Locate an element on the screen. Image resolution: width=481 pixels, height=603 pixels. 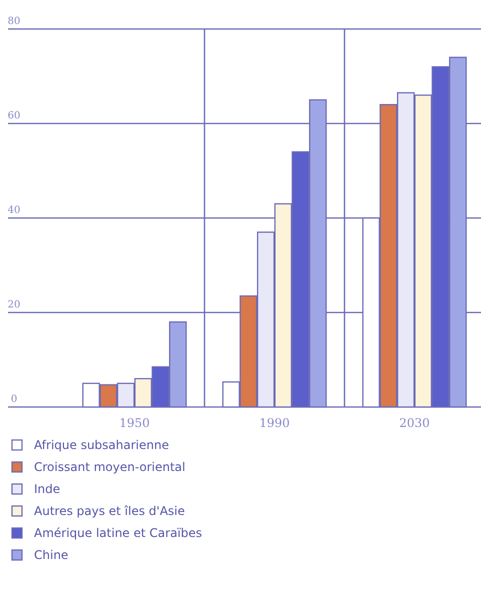
y-tick-label: 80 is located at coordinates (14, 21).